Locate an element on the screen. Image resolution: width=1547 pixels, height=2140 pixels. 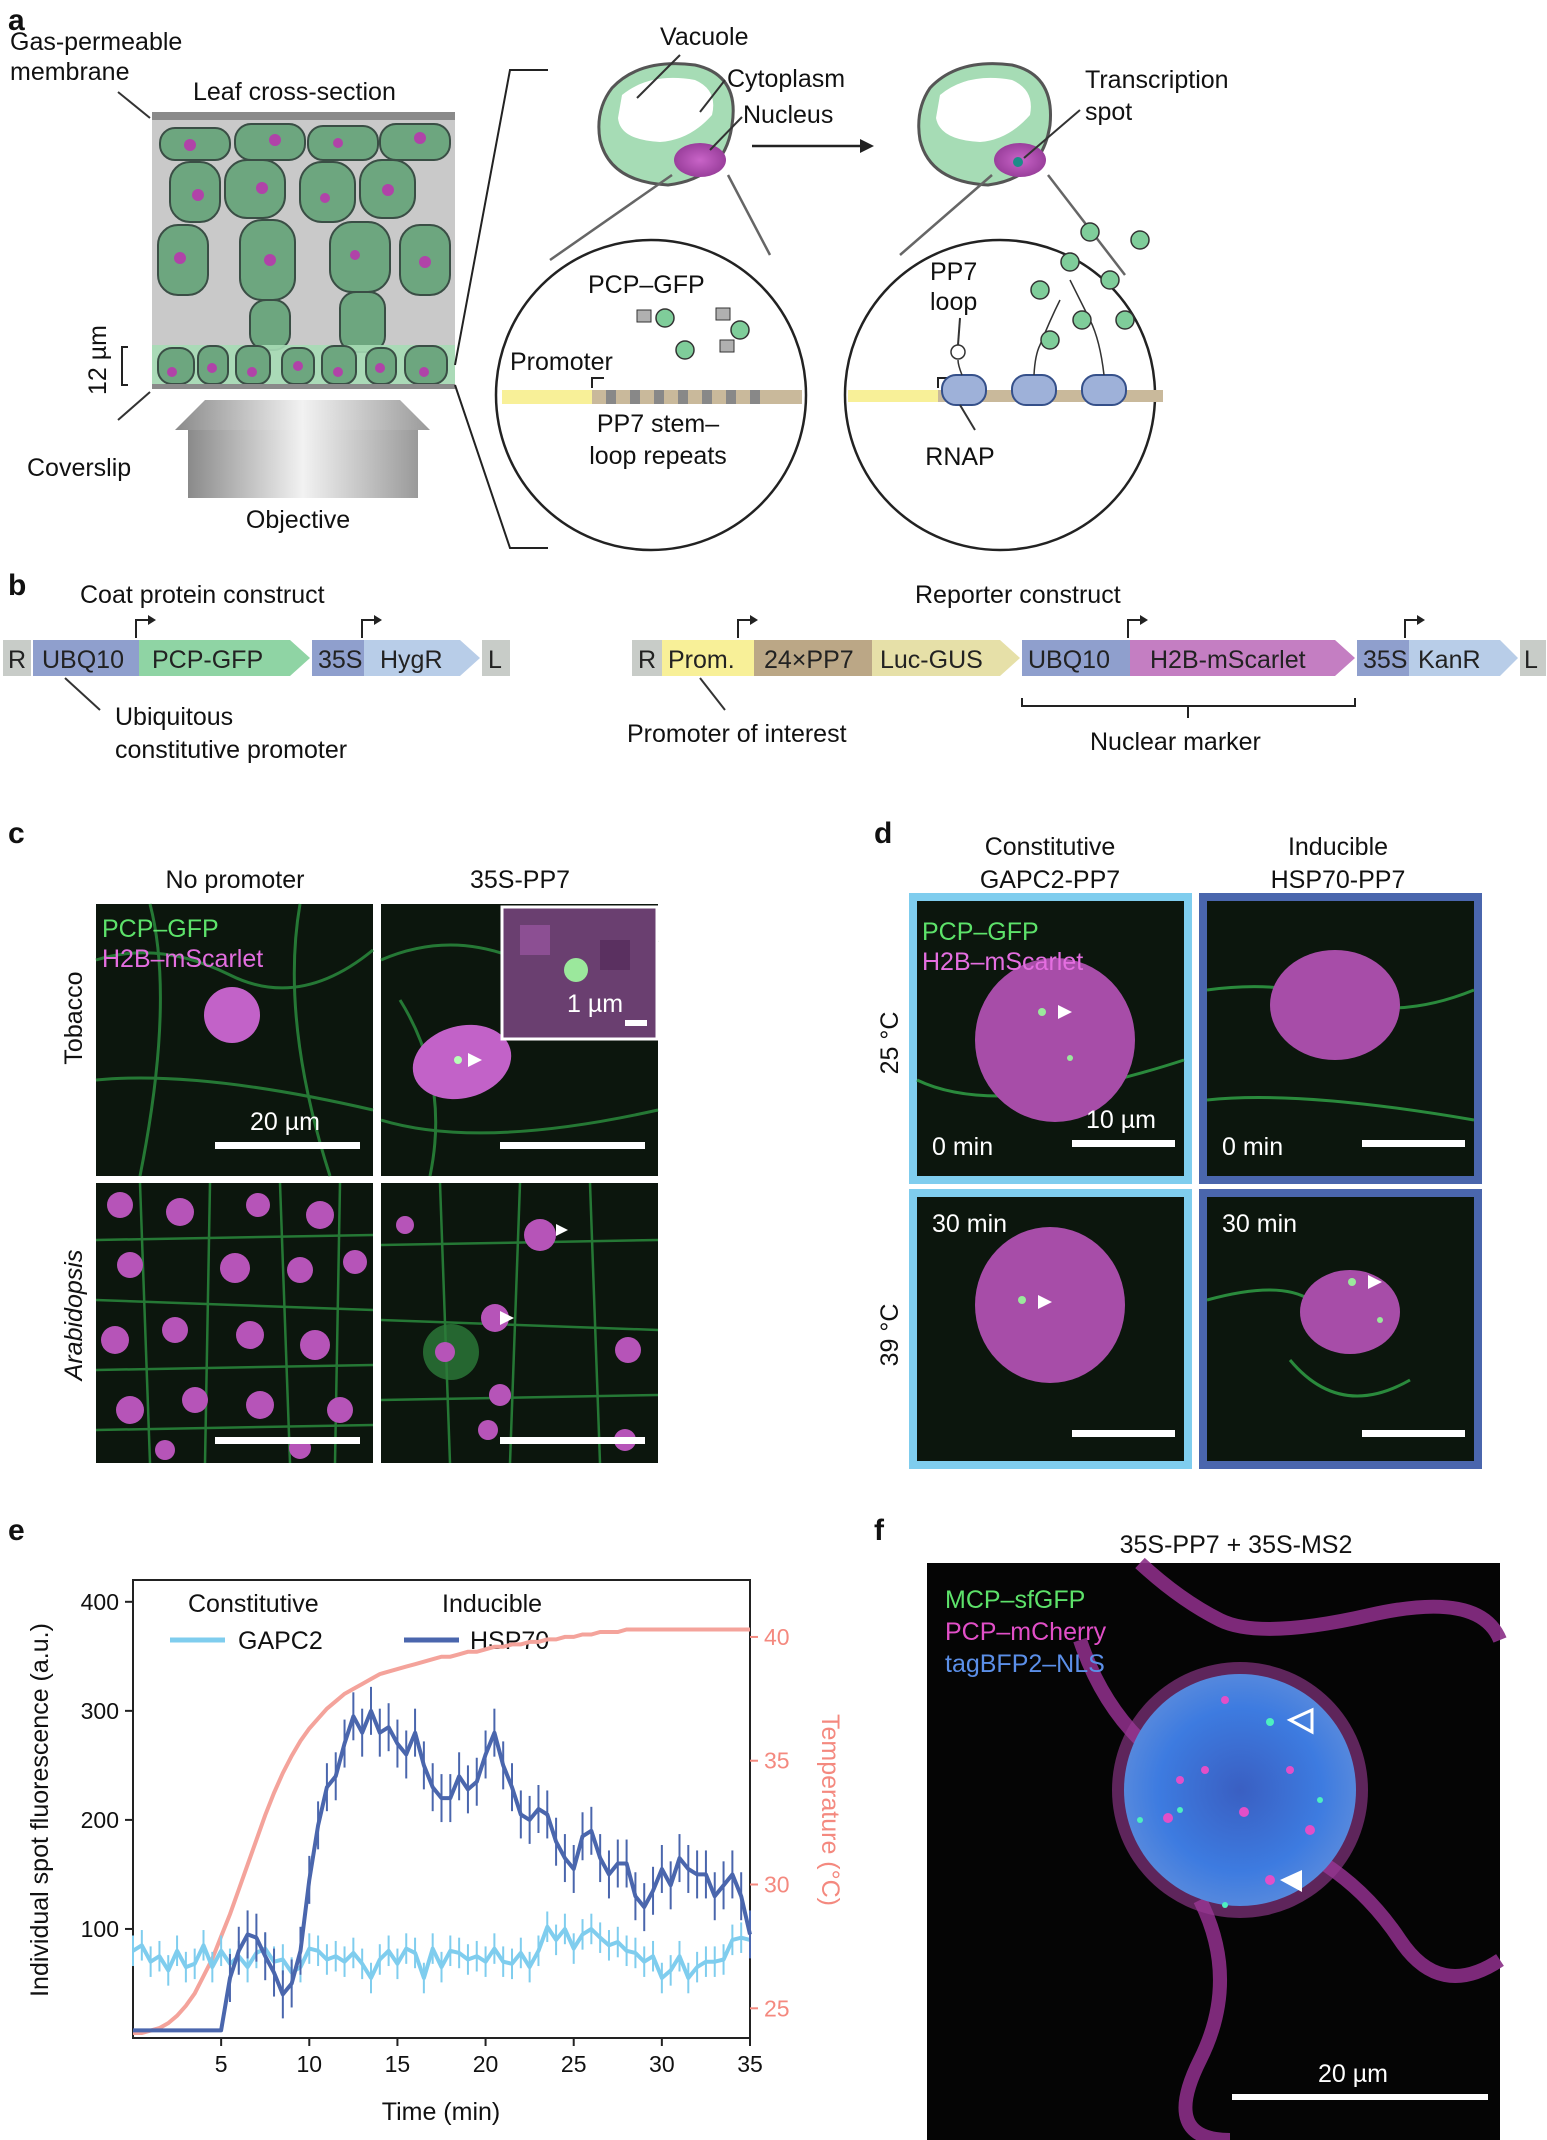
pcp-gfp-molecules is located at coordinates (693, 333).